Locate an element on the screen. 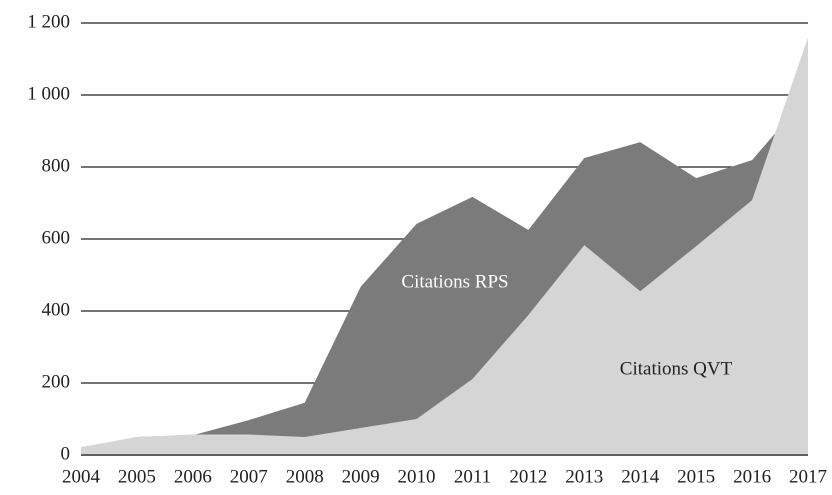 The image size is (832, 495). y-tick-label: 600 is located at coordinates (56, 237).